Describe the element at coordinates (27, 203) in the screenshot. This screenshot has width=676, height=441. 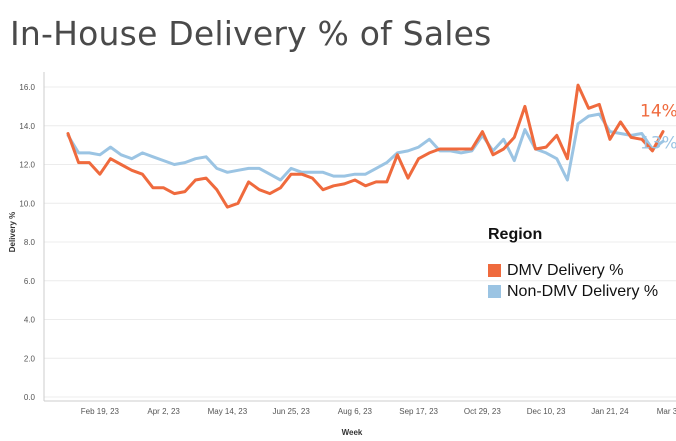
I see `y-tick-label-5: 10.0` at that location.